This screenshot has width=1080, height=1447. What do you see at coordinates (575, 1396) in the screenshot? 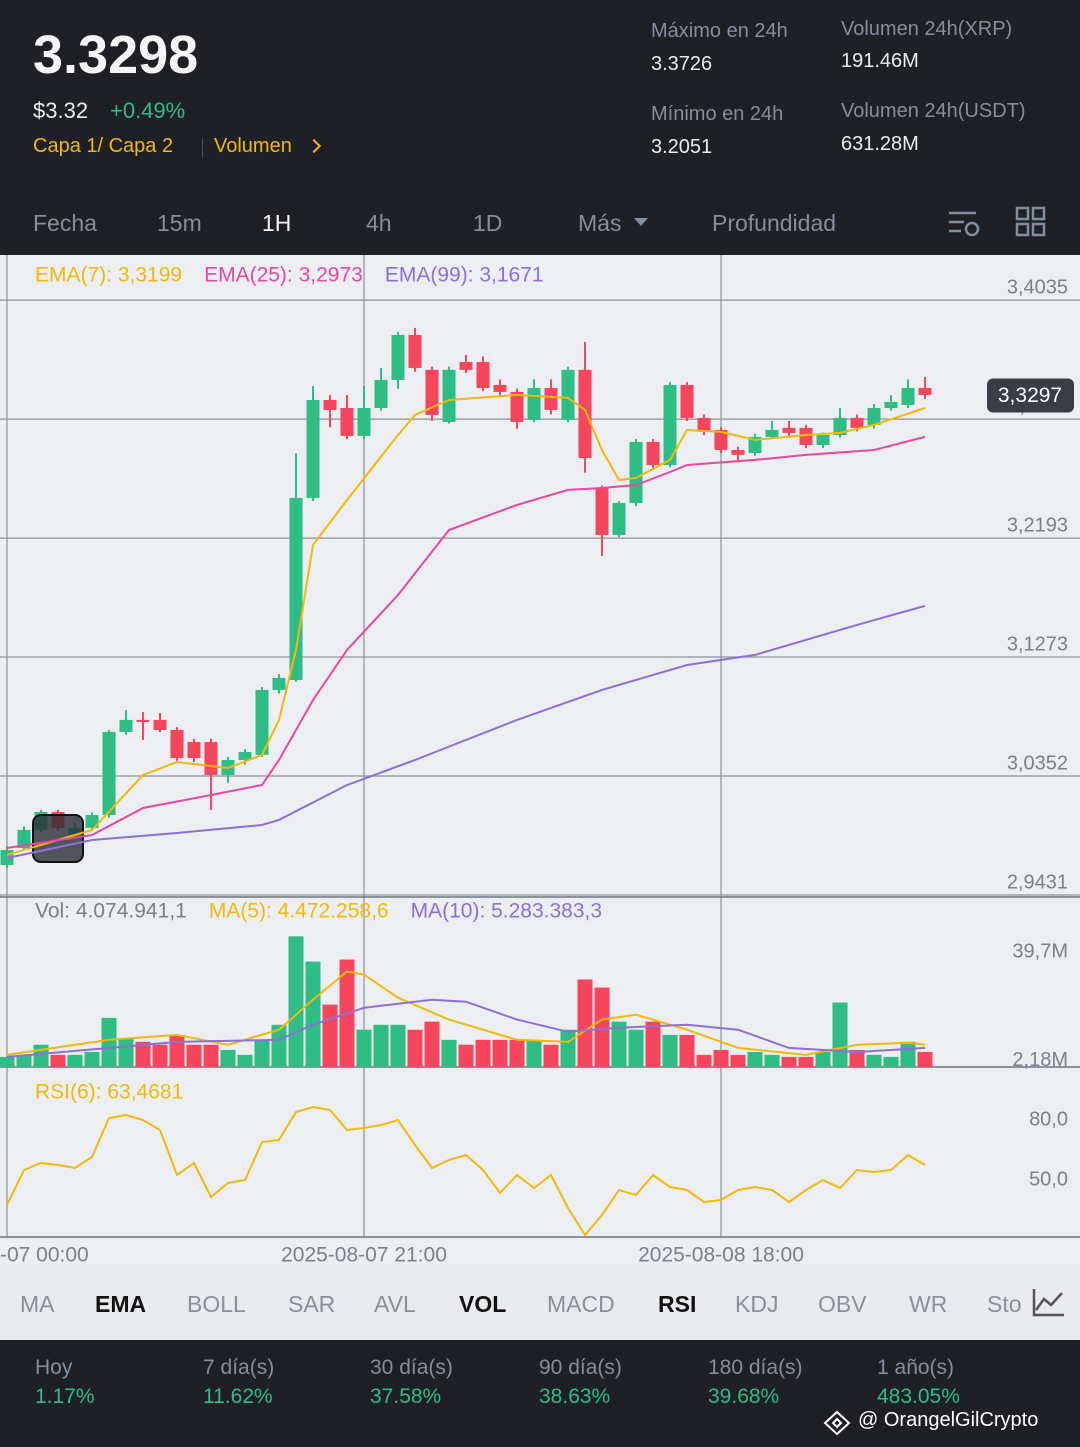
I see `return-value: 38.63%` at bounding box center [575, 1396].